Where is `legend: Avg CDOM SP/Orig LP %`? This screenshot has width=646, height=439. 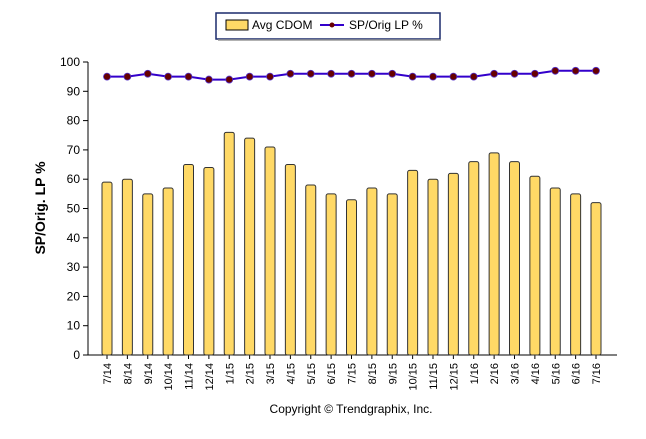 legend: Avg CDOM SP/Orig LP % is located at coordinates (328, 26).